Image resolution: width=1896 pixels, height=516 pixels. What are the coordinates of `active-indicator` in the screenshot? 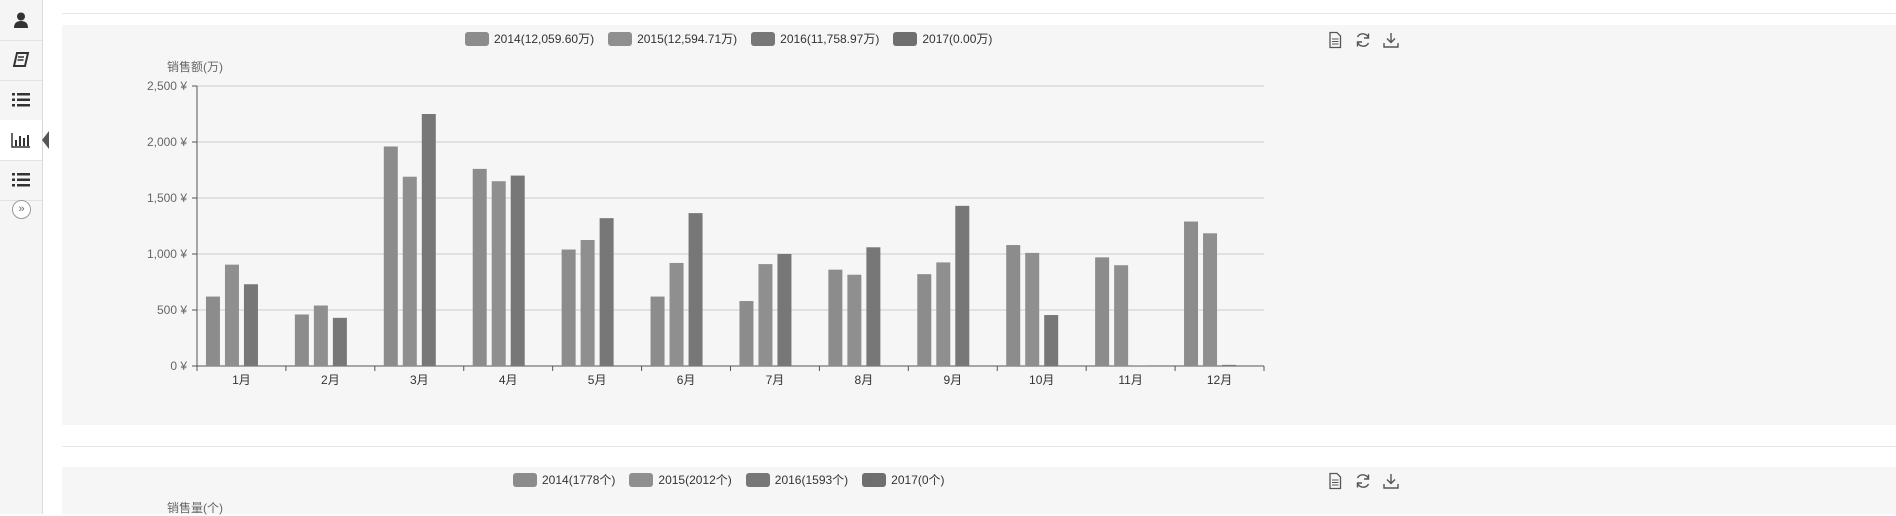 It's located at (45, 140).